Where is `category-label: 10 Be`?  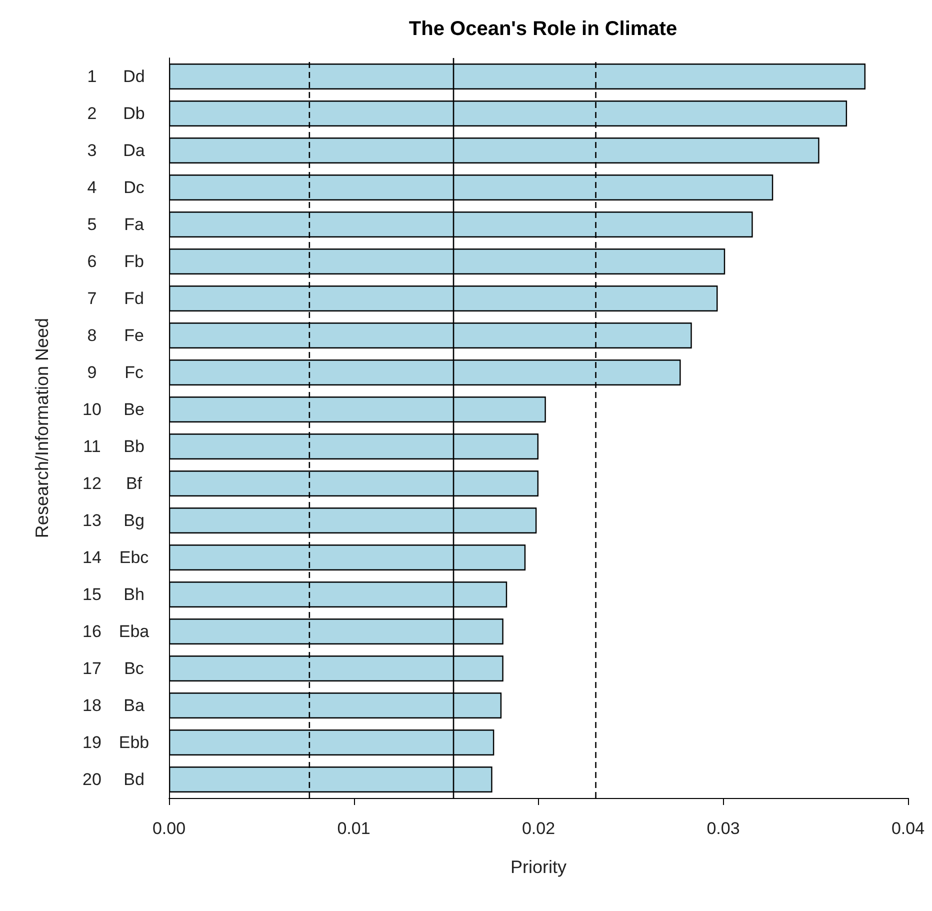 category-label: 10 Be is located at coordinates (113, 409).